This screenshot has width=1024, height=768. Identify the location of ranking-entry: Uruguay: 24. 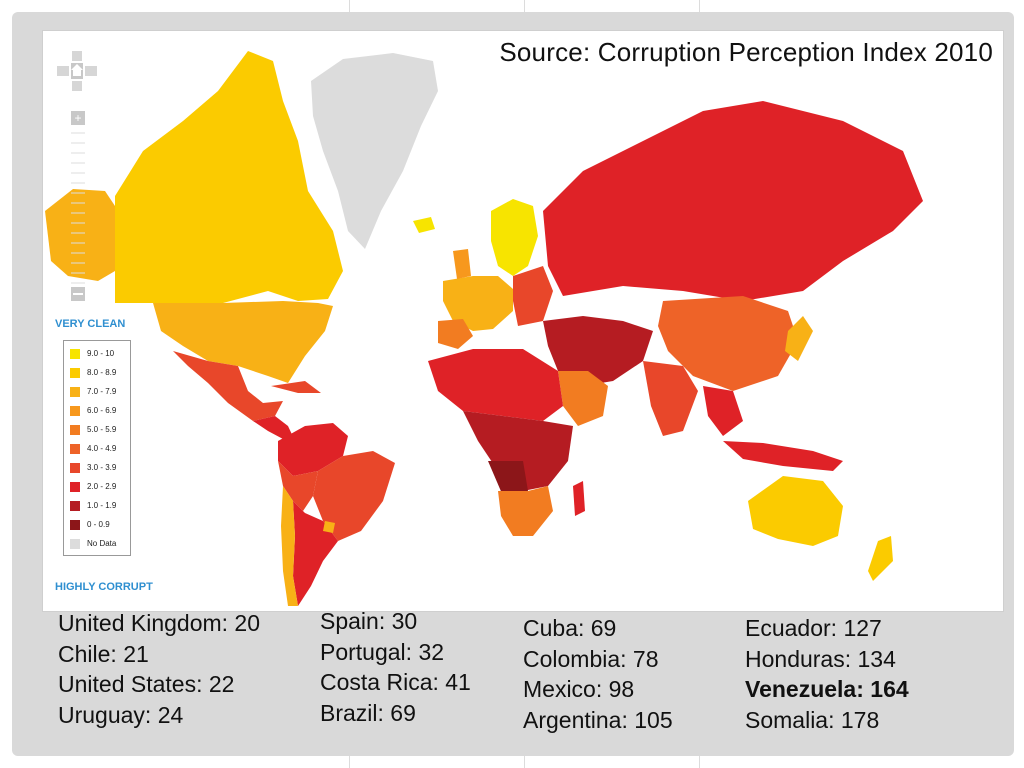
(121, 714).